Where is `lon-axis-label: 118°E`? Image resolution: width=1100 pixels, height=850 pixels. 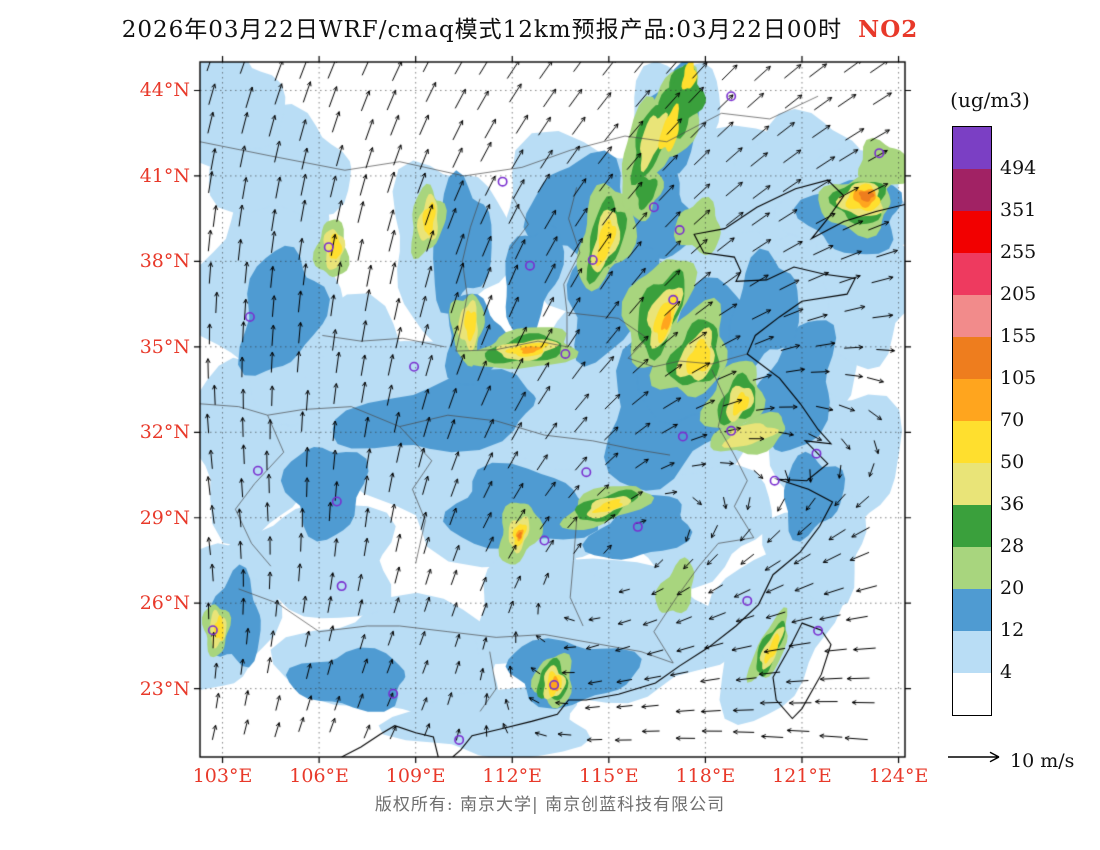 lon-axis-label: 118°E is located at coordinates (705, 776).